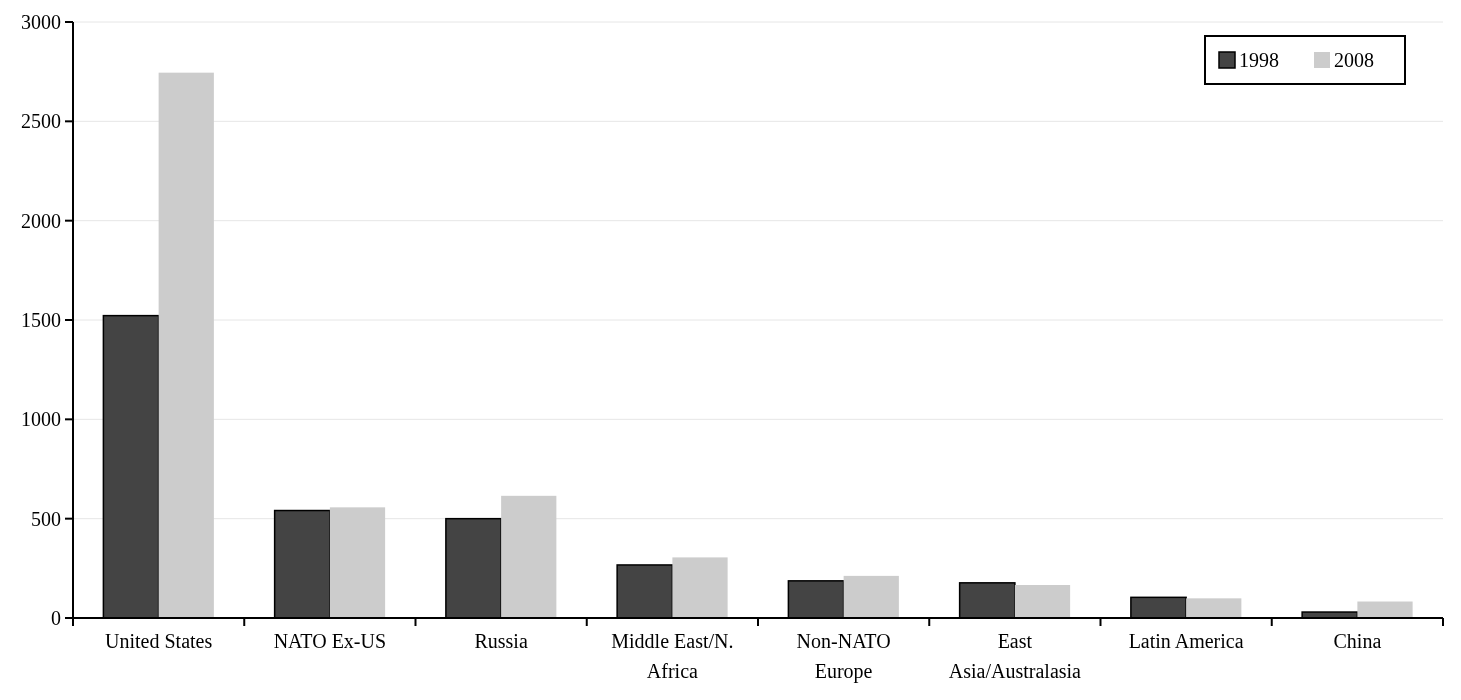  I want to click on y-tick-label: 3000, so click(41, 22).